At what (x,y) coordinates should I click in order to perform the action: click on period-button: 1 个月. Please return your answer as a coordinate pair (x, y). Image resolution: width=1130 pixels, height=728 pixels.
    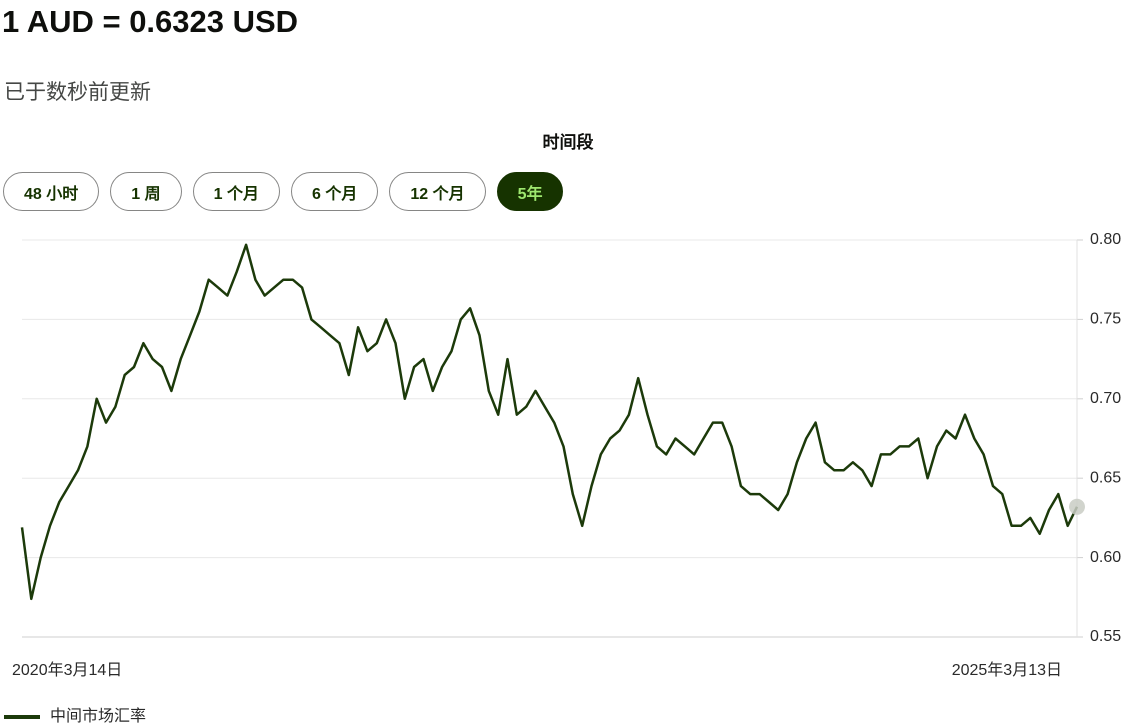
    Looking at the image, I should click on (236, 191).